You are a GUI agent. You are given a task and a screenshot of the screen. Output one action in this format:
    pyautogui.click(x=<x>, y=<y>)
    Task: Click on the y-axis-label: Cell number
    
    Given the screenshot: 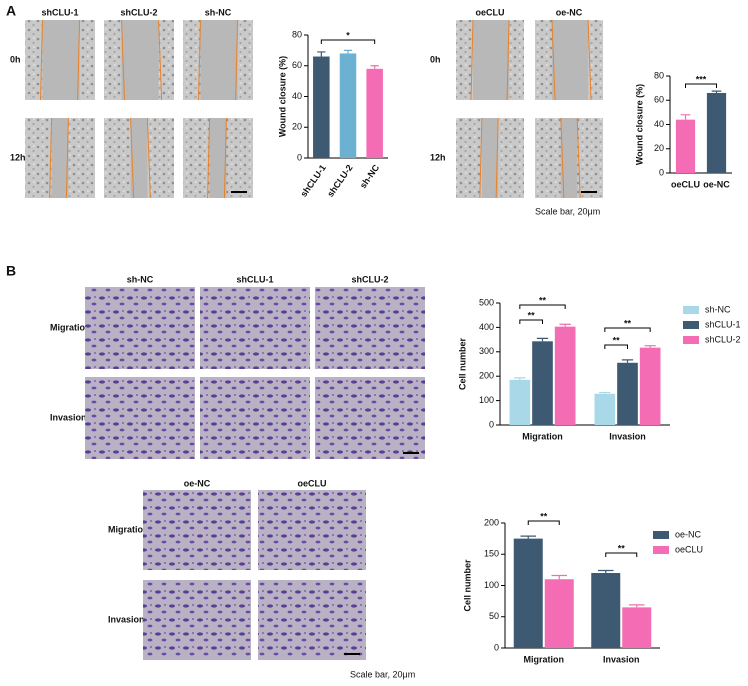 What is the action you would take?
    pyautogui.click(x=467, y=585)
    